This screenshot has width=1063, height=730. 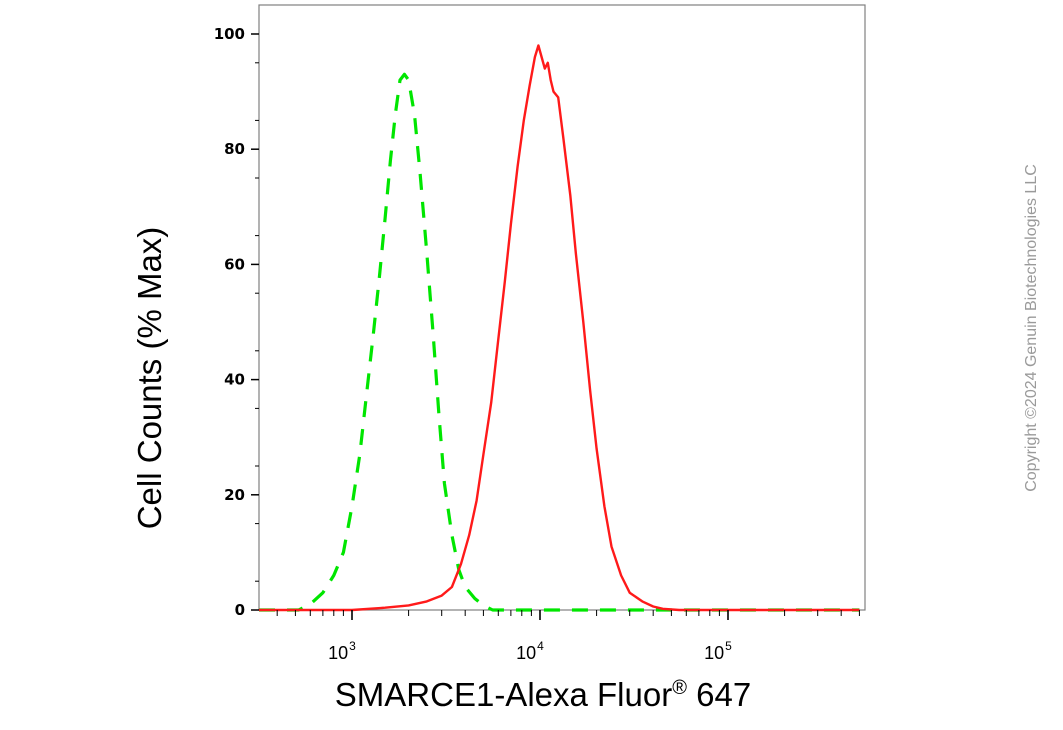 I want to click on x-tick-label: 10⁴, so click(x=530, y=651).